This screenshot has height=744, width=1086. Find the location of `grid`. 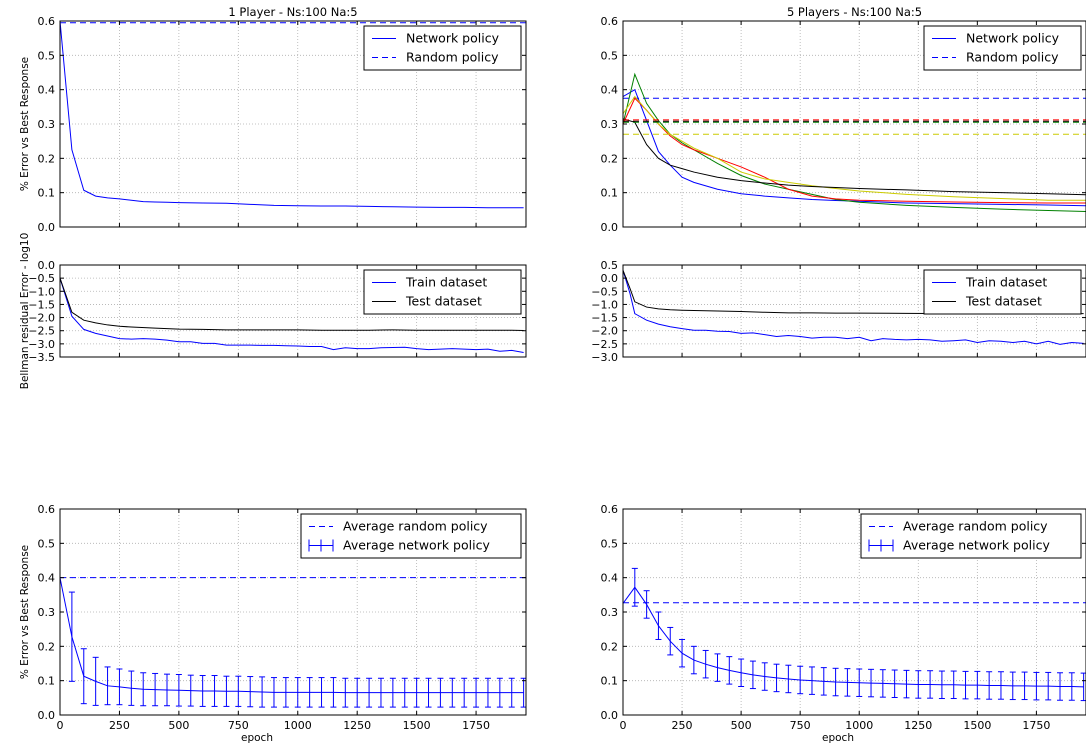

grid is located at coordinates (292, 124).